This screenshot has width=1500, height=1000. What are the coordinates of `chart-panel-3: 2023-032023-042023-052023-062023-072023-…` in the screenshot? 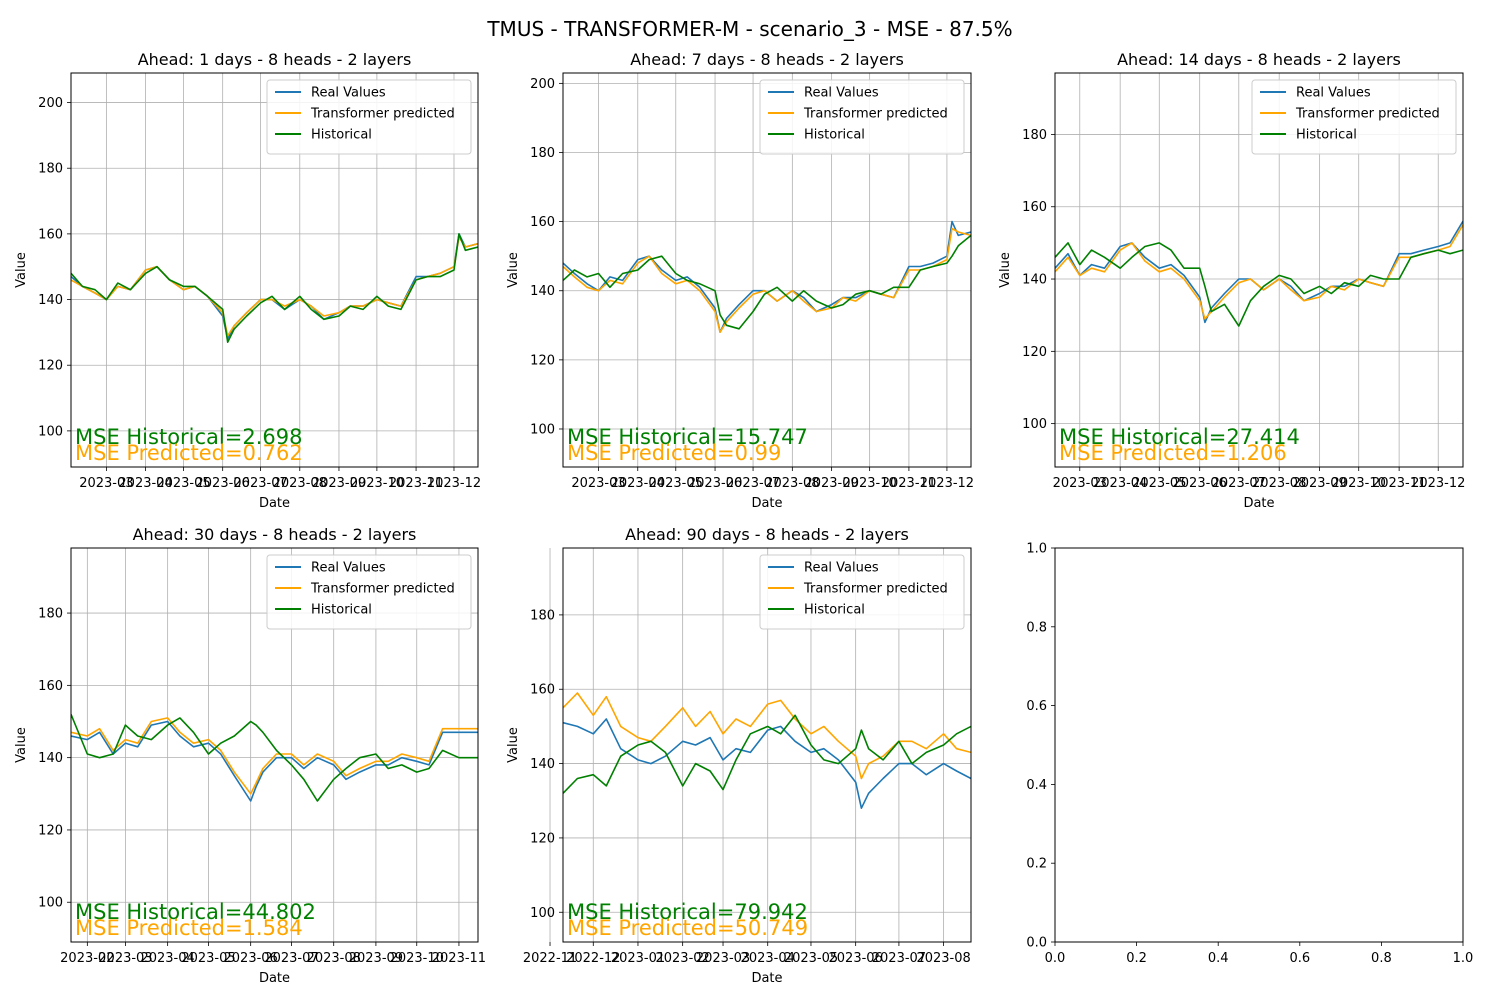 It's located at (1231, 280).